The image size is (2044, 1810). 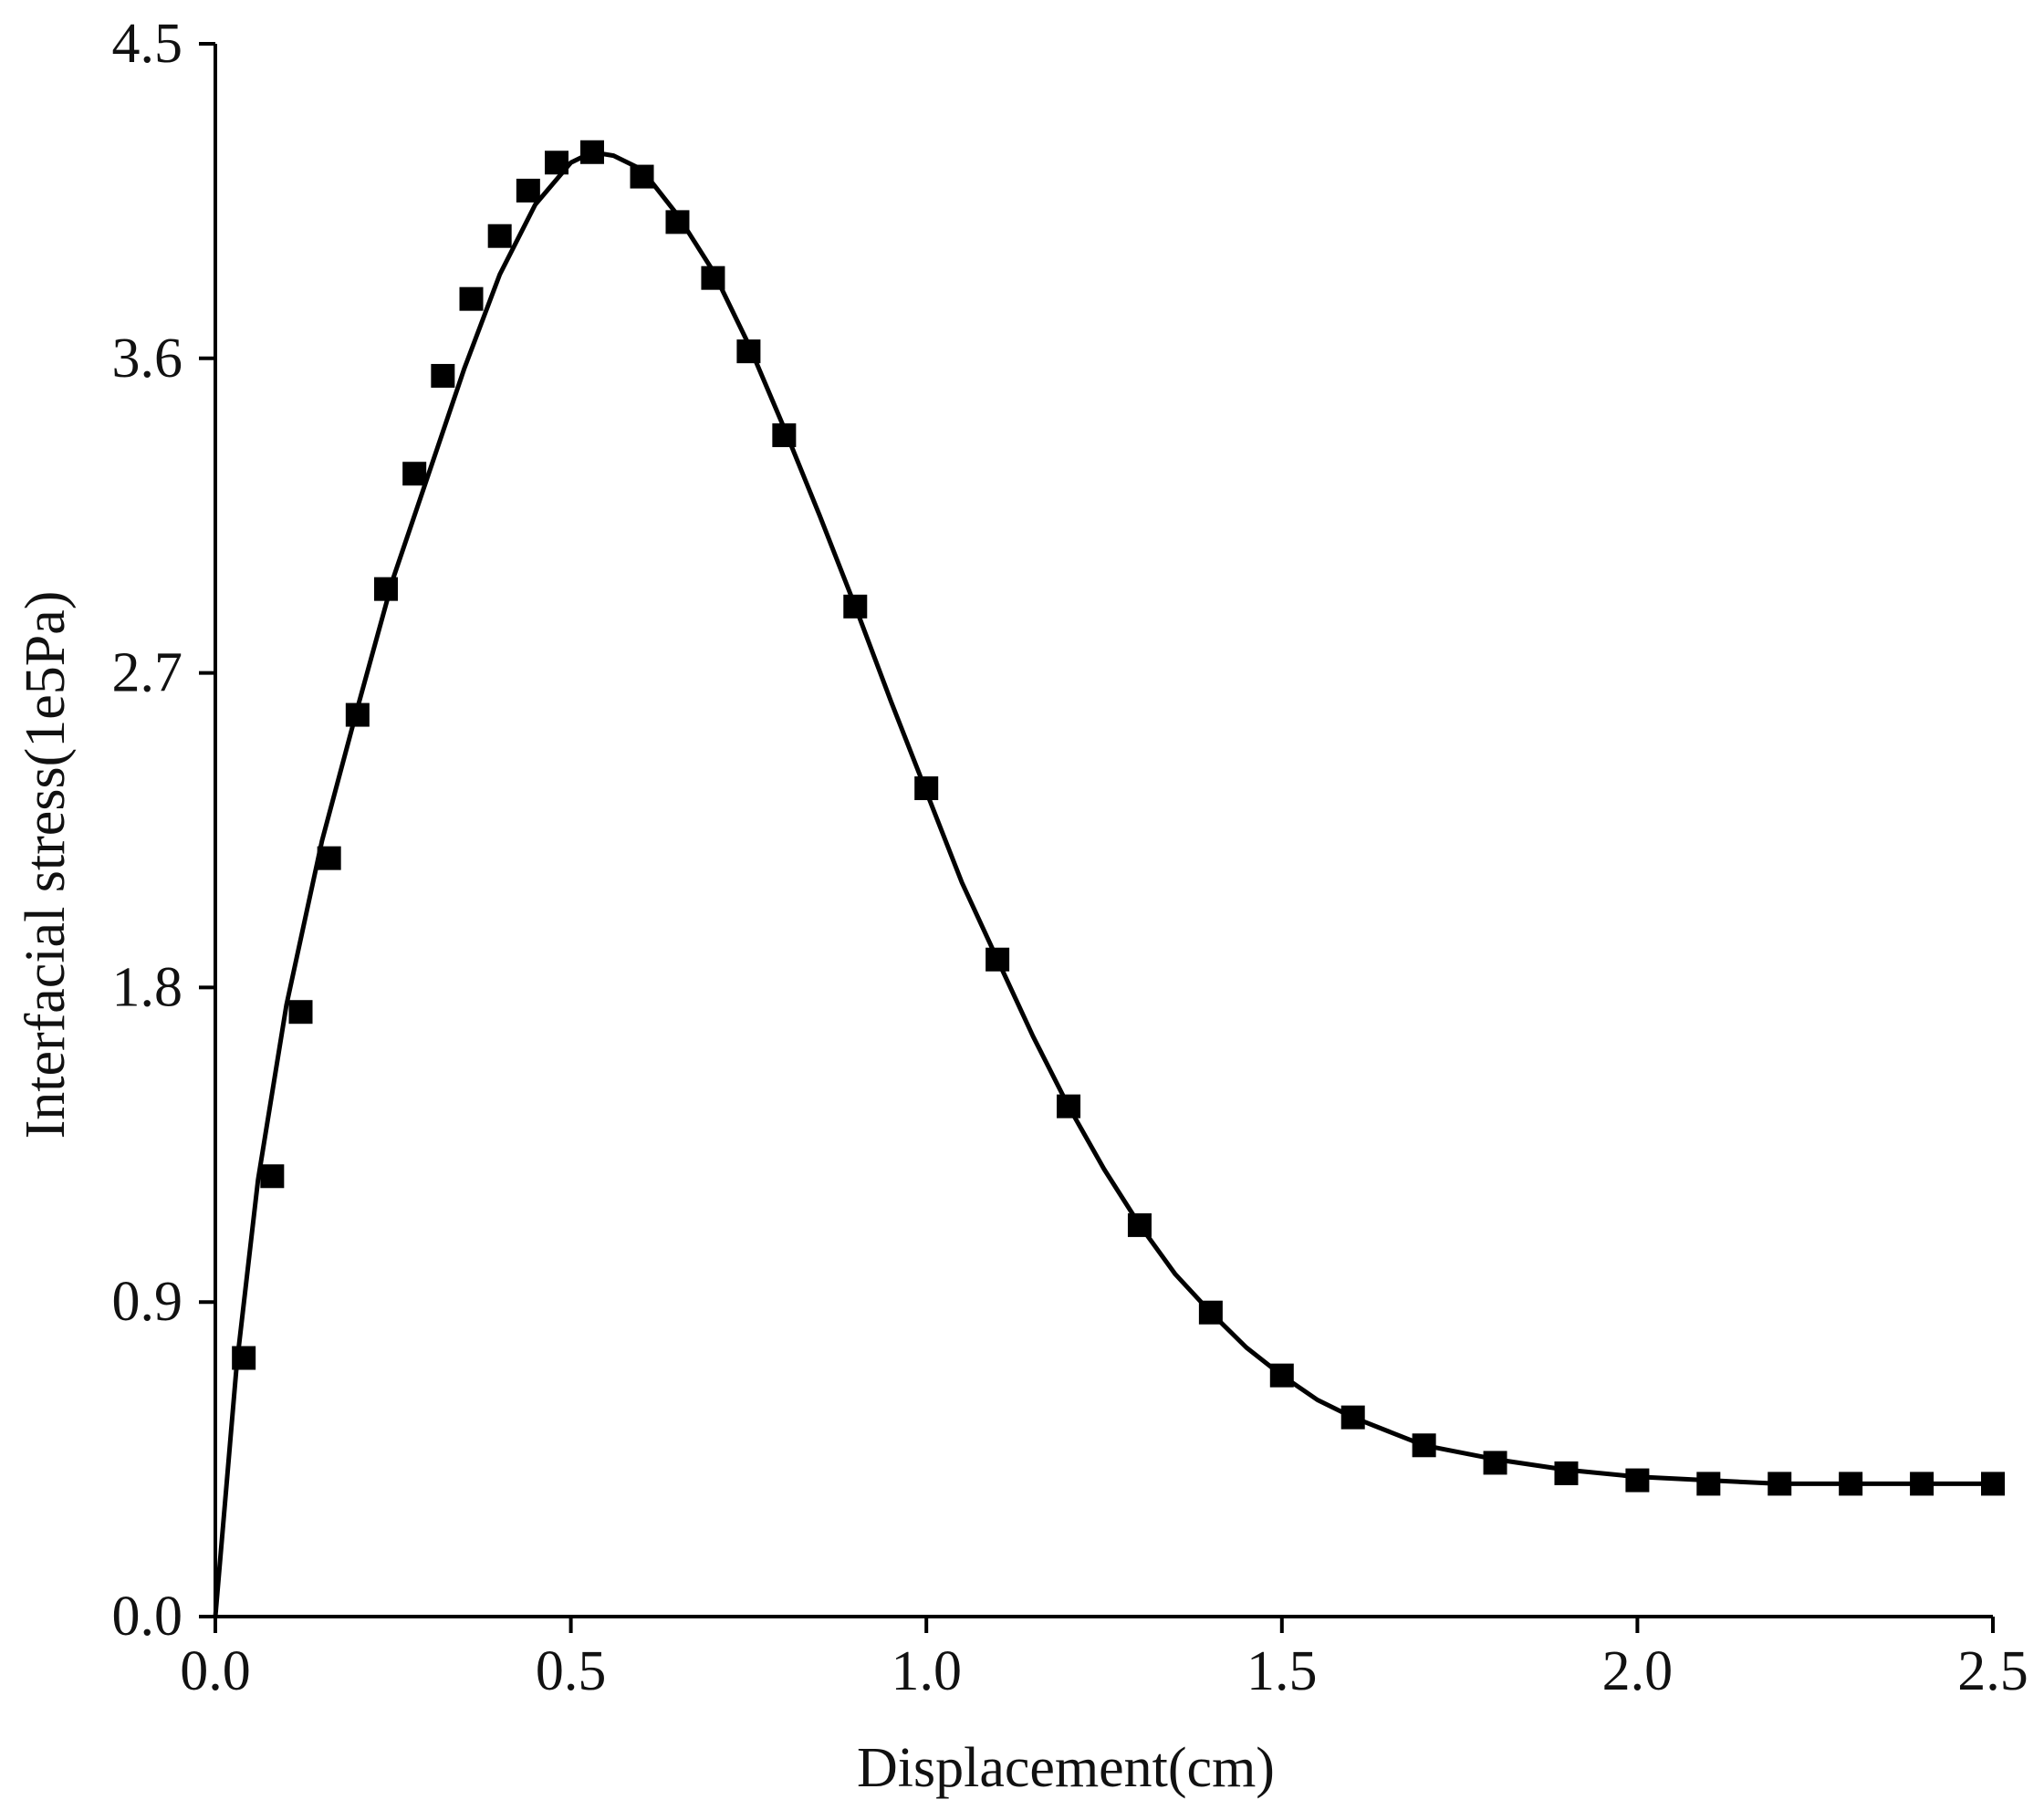 I want to click on y-tick-label: 1.8, so click(x=147, y=987).